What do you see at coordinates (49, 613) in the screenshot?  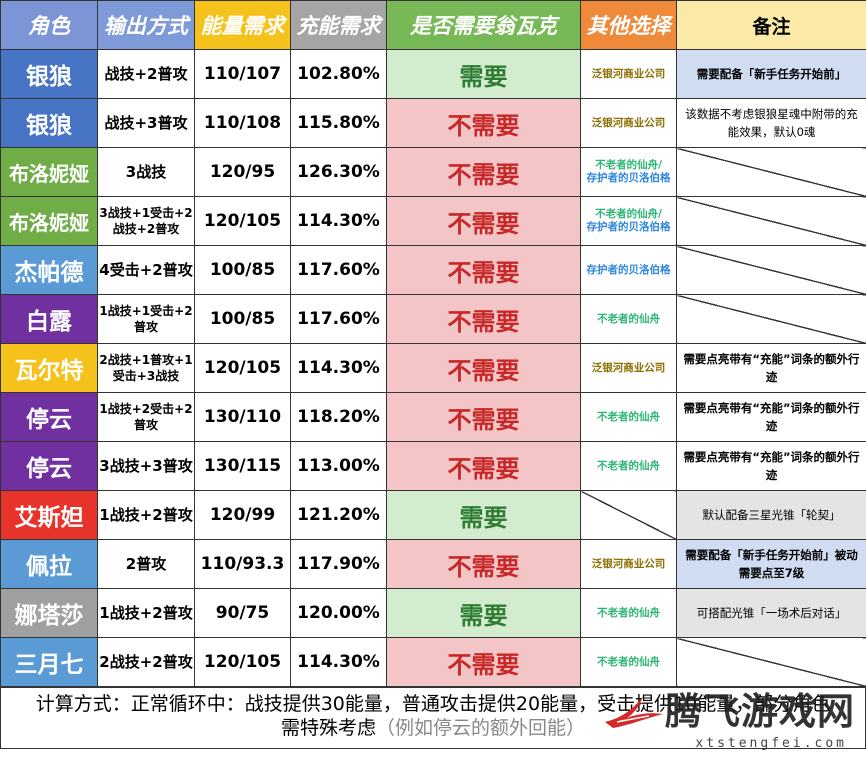 I see `character-name: 娜塔莎` at bounding box center [49, 613].